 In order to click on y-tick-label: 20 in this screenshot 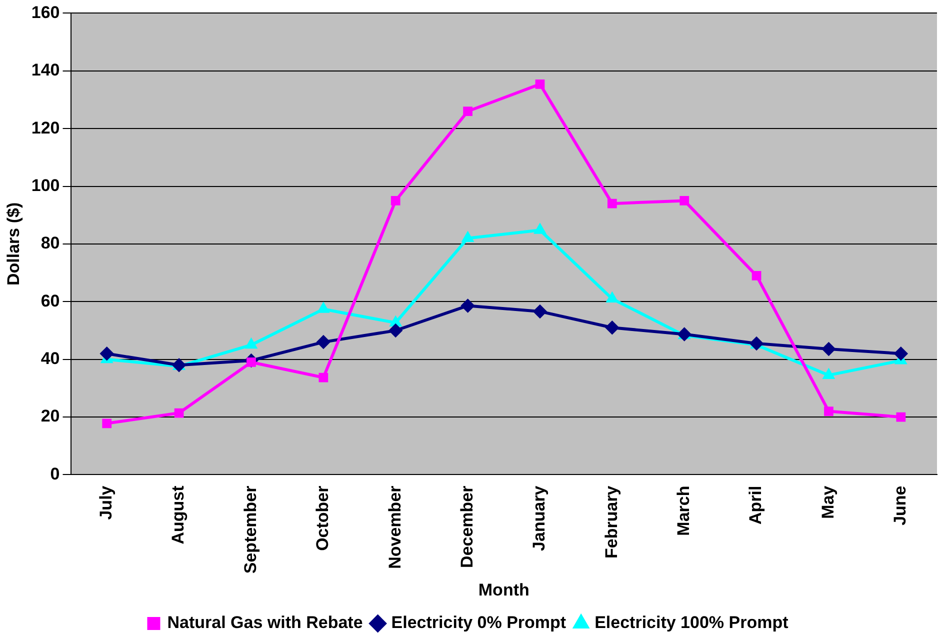, I will do `click(50, 416)`.